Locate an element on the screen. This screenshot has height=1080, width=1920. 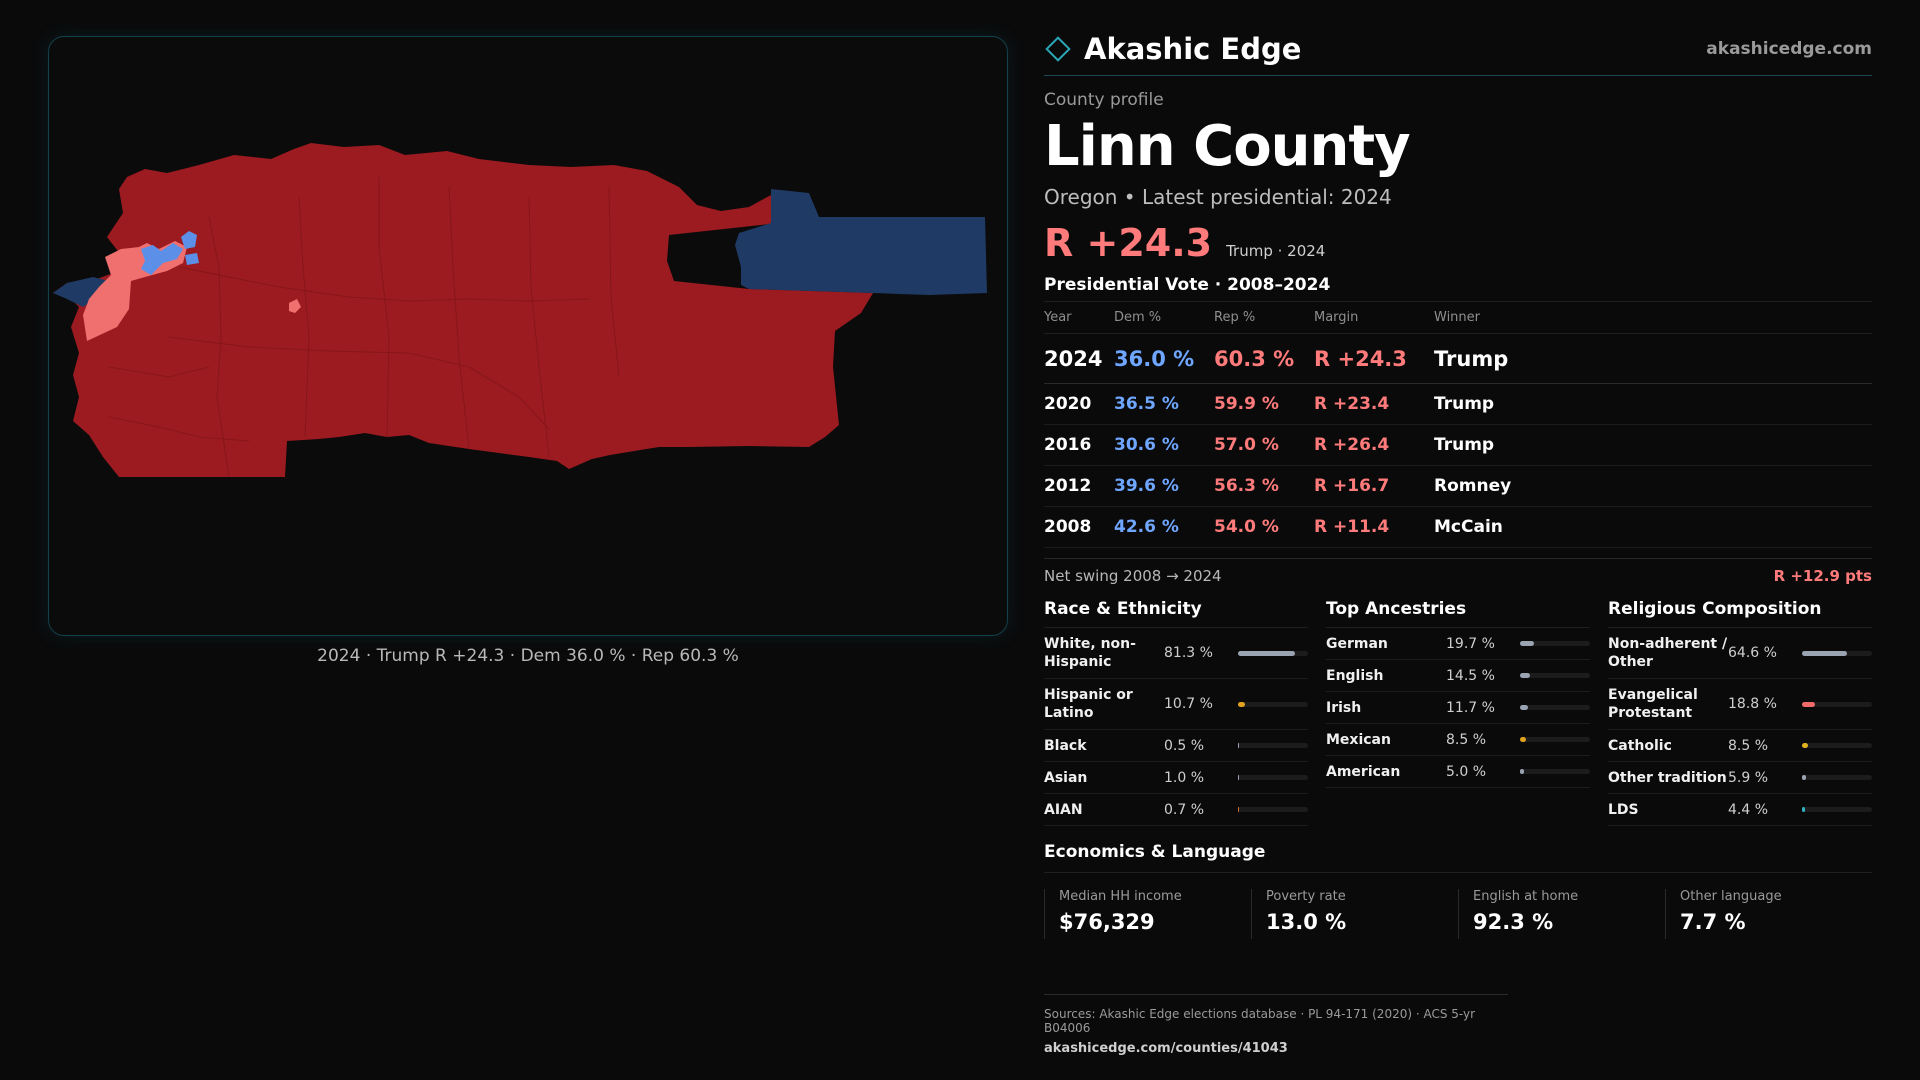
item-label: Catholic is located at coordinates (1640, 745).